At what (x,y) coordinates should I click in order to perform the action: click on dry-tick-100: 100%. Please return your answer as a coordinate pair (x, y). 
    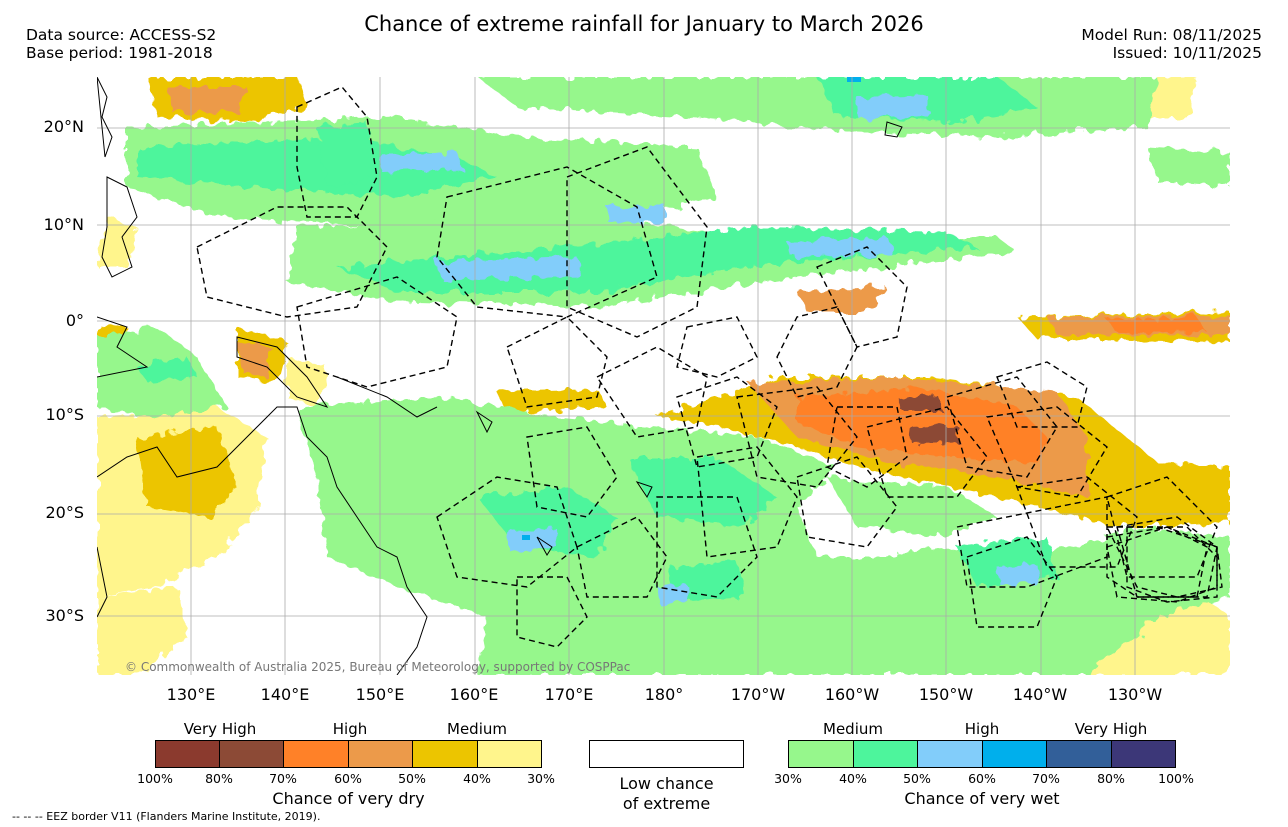
    Looking at the image, I should click on (155, 778).